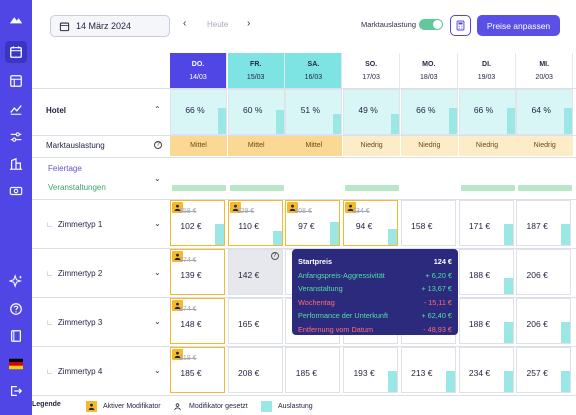 Image resolution: width=576 pixels, height=415 pixels. I want to click on room-price-cell: 171 €, so click(486, 223).